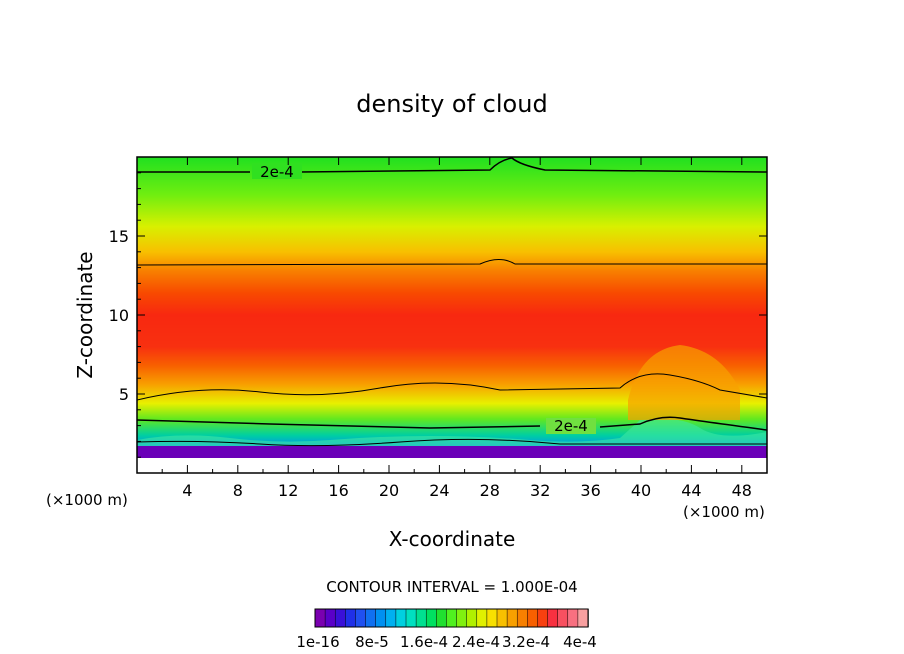 This screenshot has height=654, width=904. I want to click on colorbar-labels: 1e-16 8e-5 1.6e-4 2.4e-4 3.2e-4 4e-4, so click(446, 642).